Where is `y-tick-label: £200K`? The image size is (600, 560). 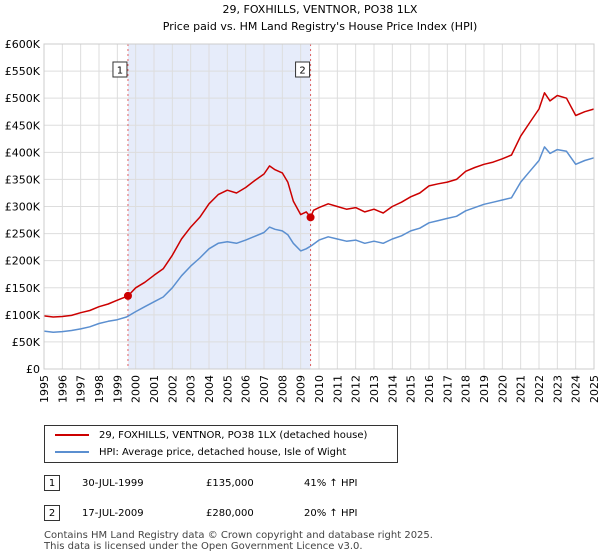
y-tick-label: £200K is located at coordinates (23, 261).